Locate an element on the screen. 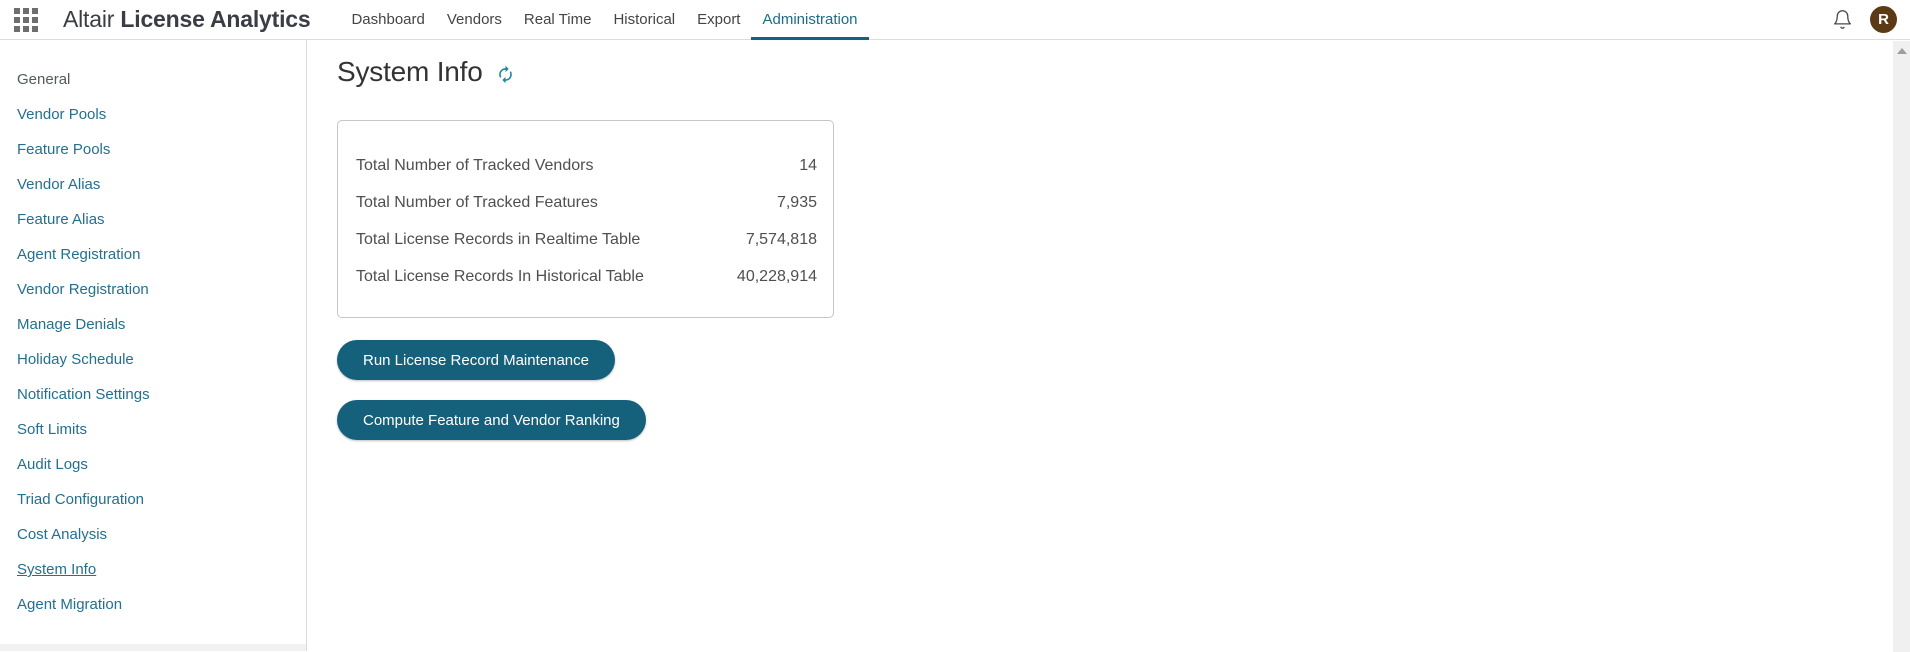 This screenshot has width=1910, height=652. stat-label: Total Number of Tracked Vendors is located at coordinates (475, 165).